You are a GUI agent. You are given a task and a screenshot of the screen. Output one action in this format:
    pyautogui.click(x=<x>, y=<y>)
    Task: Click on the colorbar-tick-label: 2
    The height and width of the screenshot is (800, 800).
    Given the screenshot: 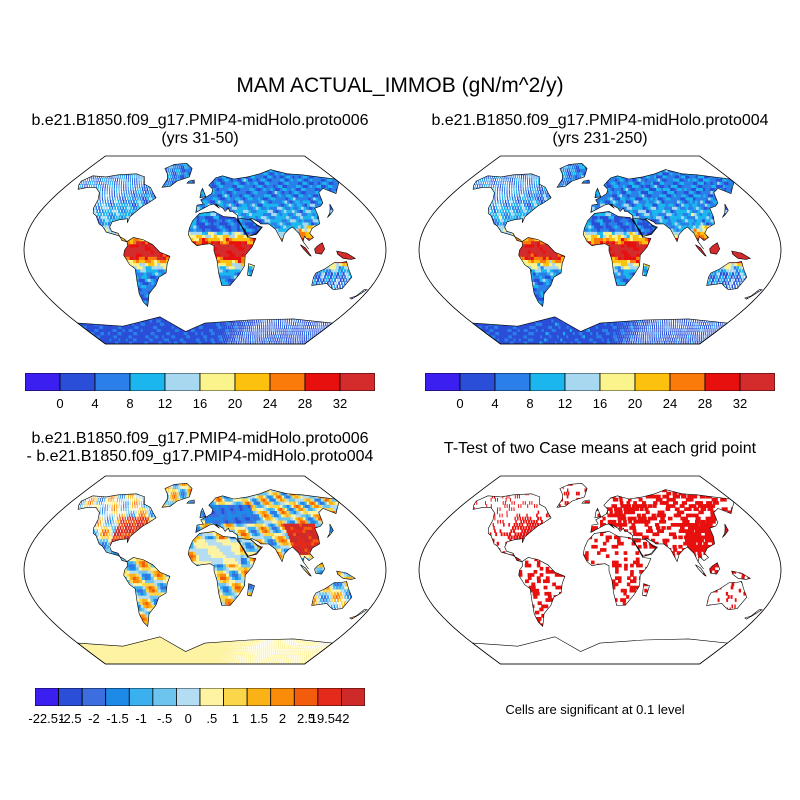 What is the action you would take?
    pyautogui.click(x=282, y=718)
    